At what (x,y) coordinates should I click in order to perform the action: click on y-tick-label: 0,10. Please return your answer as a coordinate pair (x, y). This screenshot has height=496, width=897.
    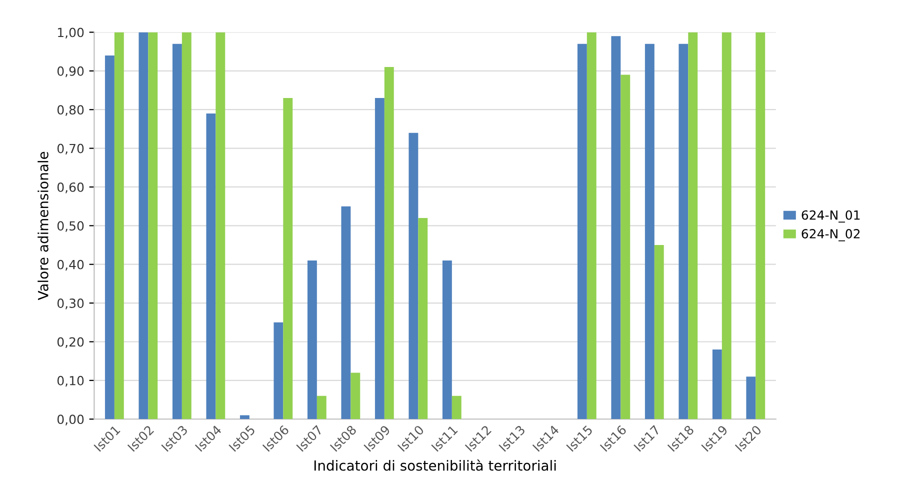
    Looking at the image, I should click on (70, 381).